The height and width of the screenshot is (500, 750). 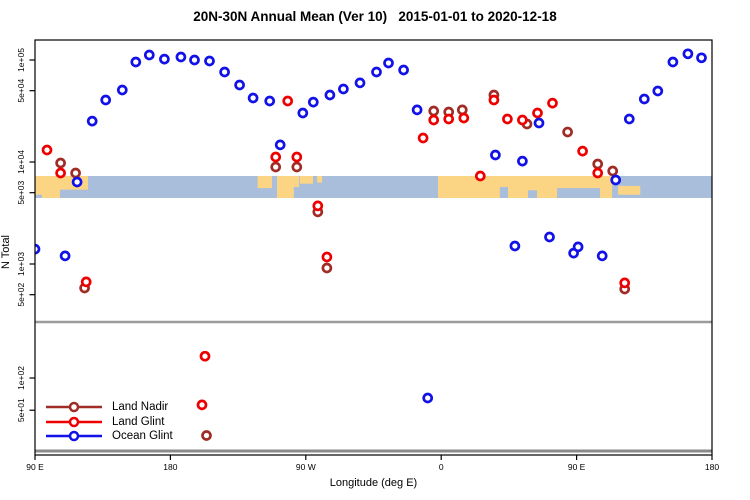 I want to click on x-tick-label: 0, so click(x=441, y=467).